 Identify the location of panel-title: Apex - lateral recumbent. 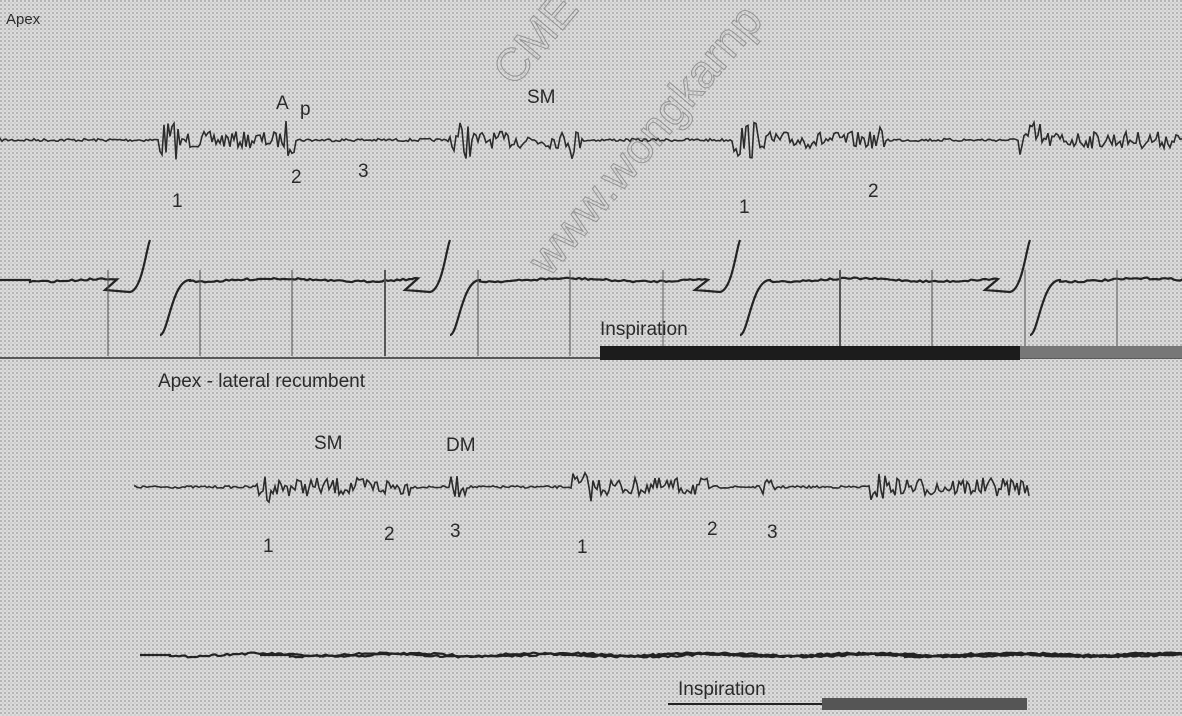
(262, 381).